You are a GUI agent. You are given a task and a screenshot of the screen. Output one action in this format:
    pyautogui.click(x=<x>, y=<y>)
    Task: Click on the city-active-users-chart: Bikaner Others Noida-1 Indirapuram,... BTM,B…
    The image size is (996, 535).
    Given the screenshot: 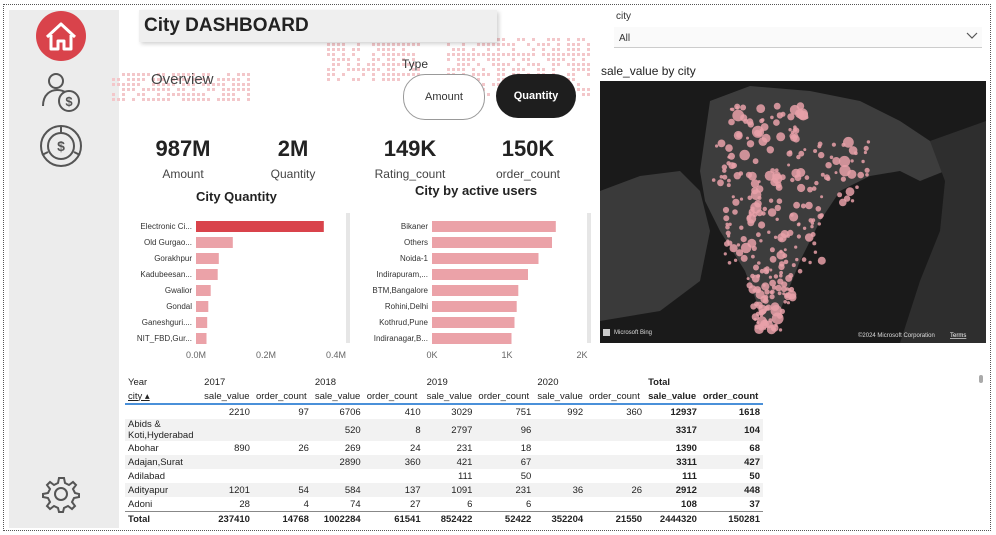 What is the action you would take?
    pyautogui.click(x=475, y=285)
    